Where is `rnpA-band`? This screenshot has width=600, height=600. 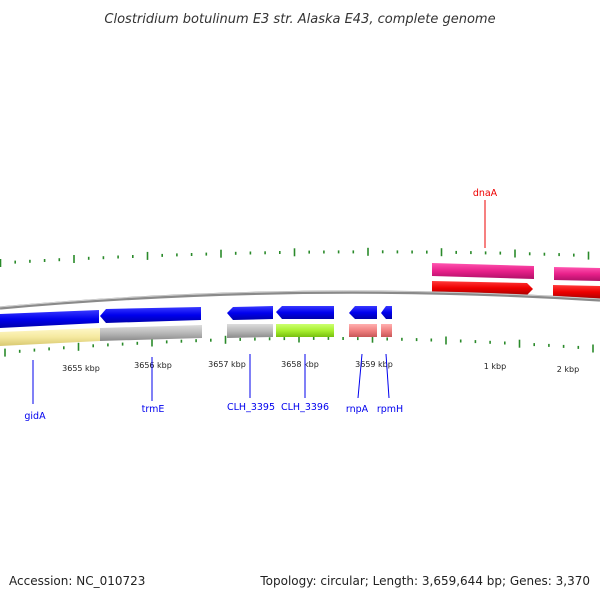 rnpA-band is located at coordinates (363, 330).